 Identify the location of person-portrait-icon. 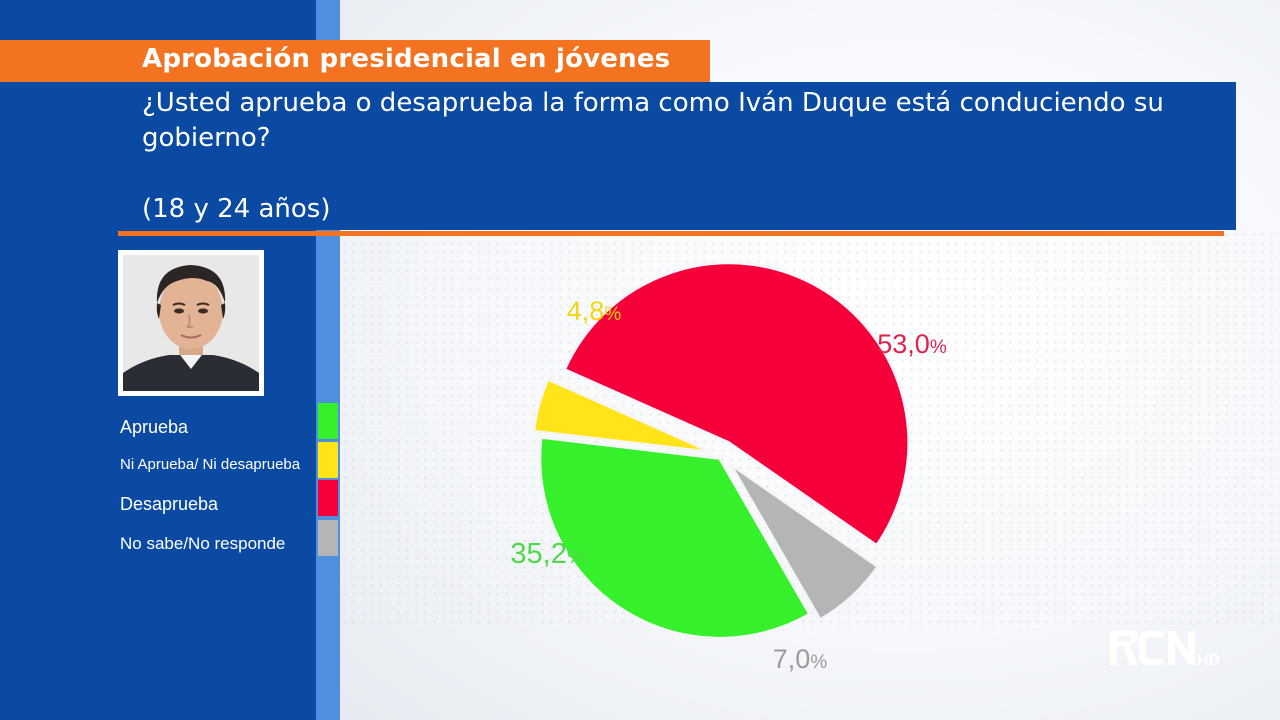
(191, 323).